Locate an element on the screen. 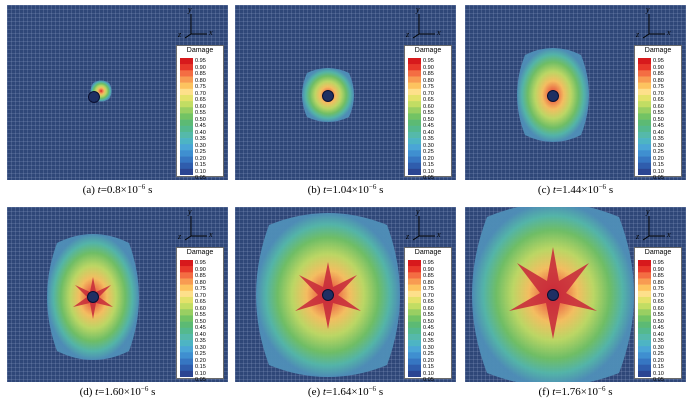  legend-tick-label: 0.40 is located at coordinates (200, 132).